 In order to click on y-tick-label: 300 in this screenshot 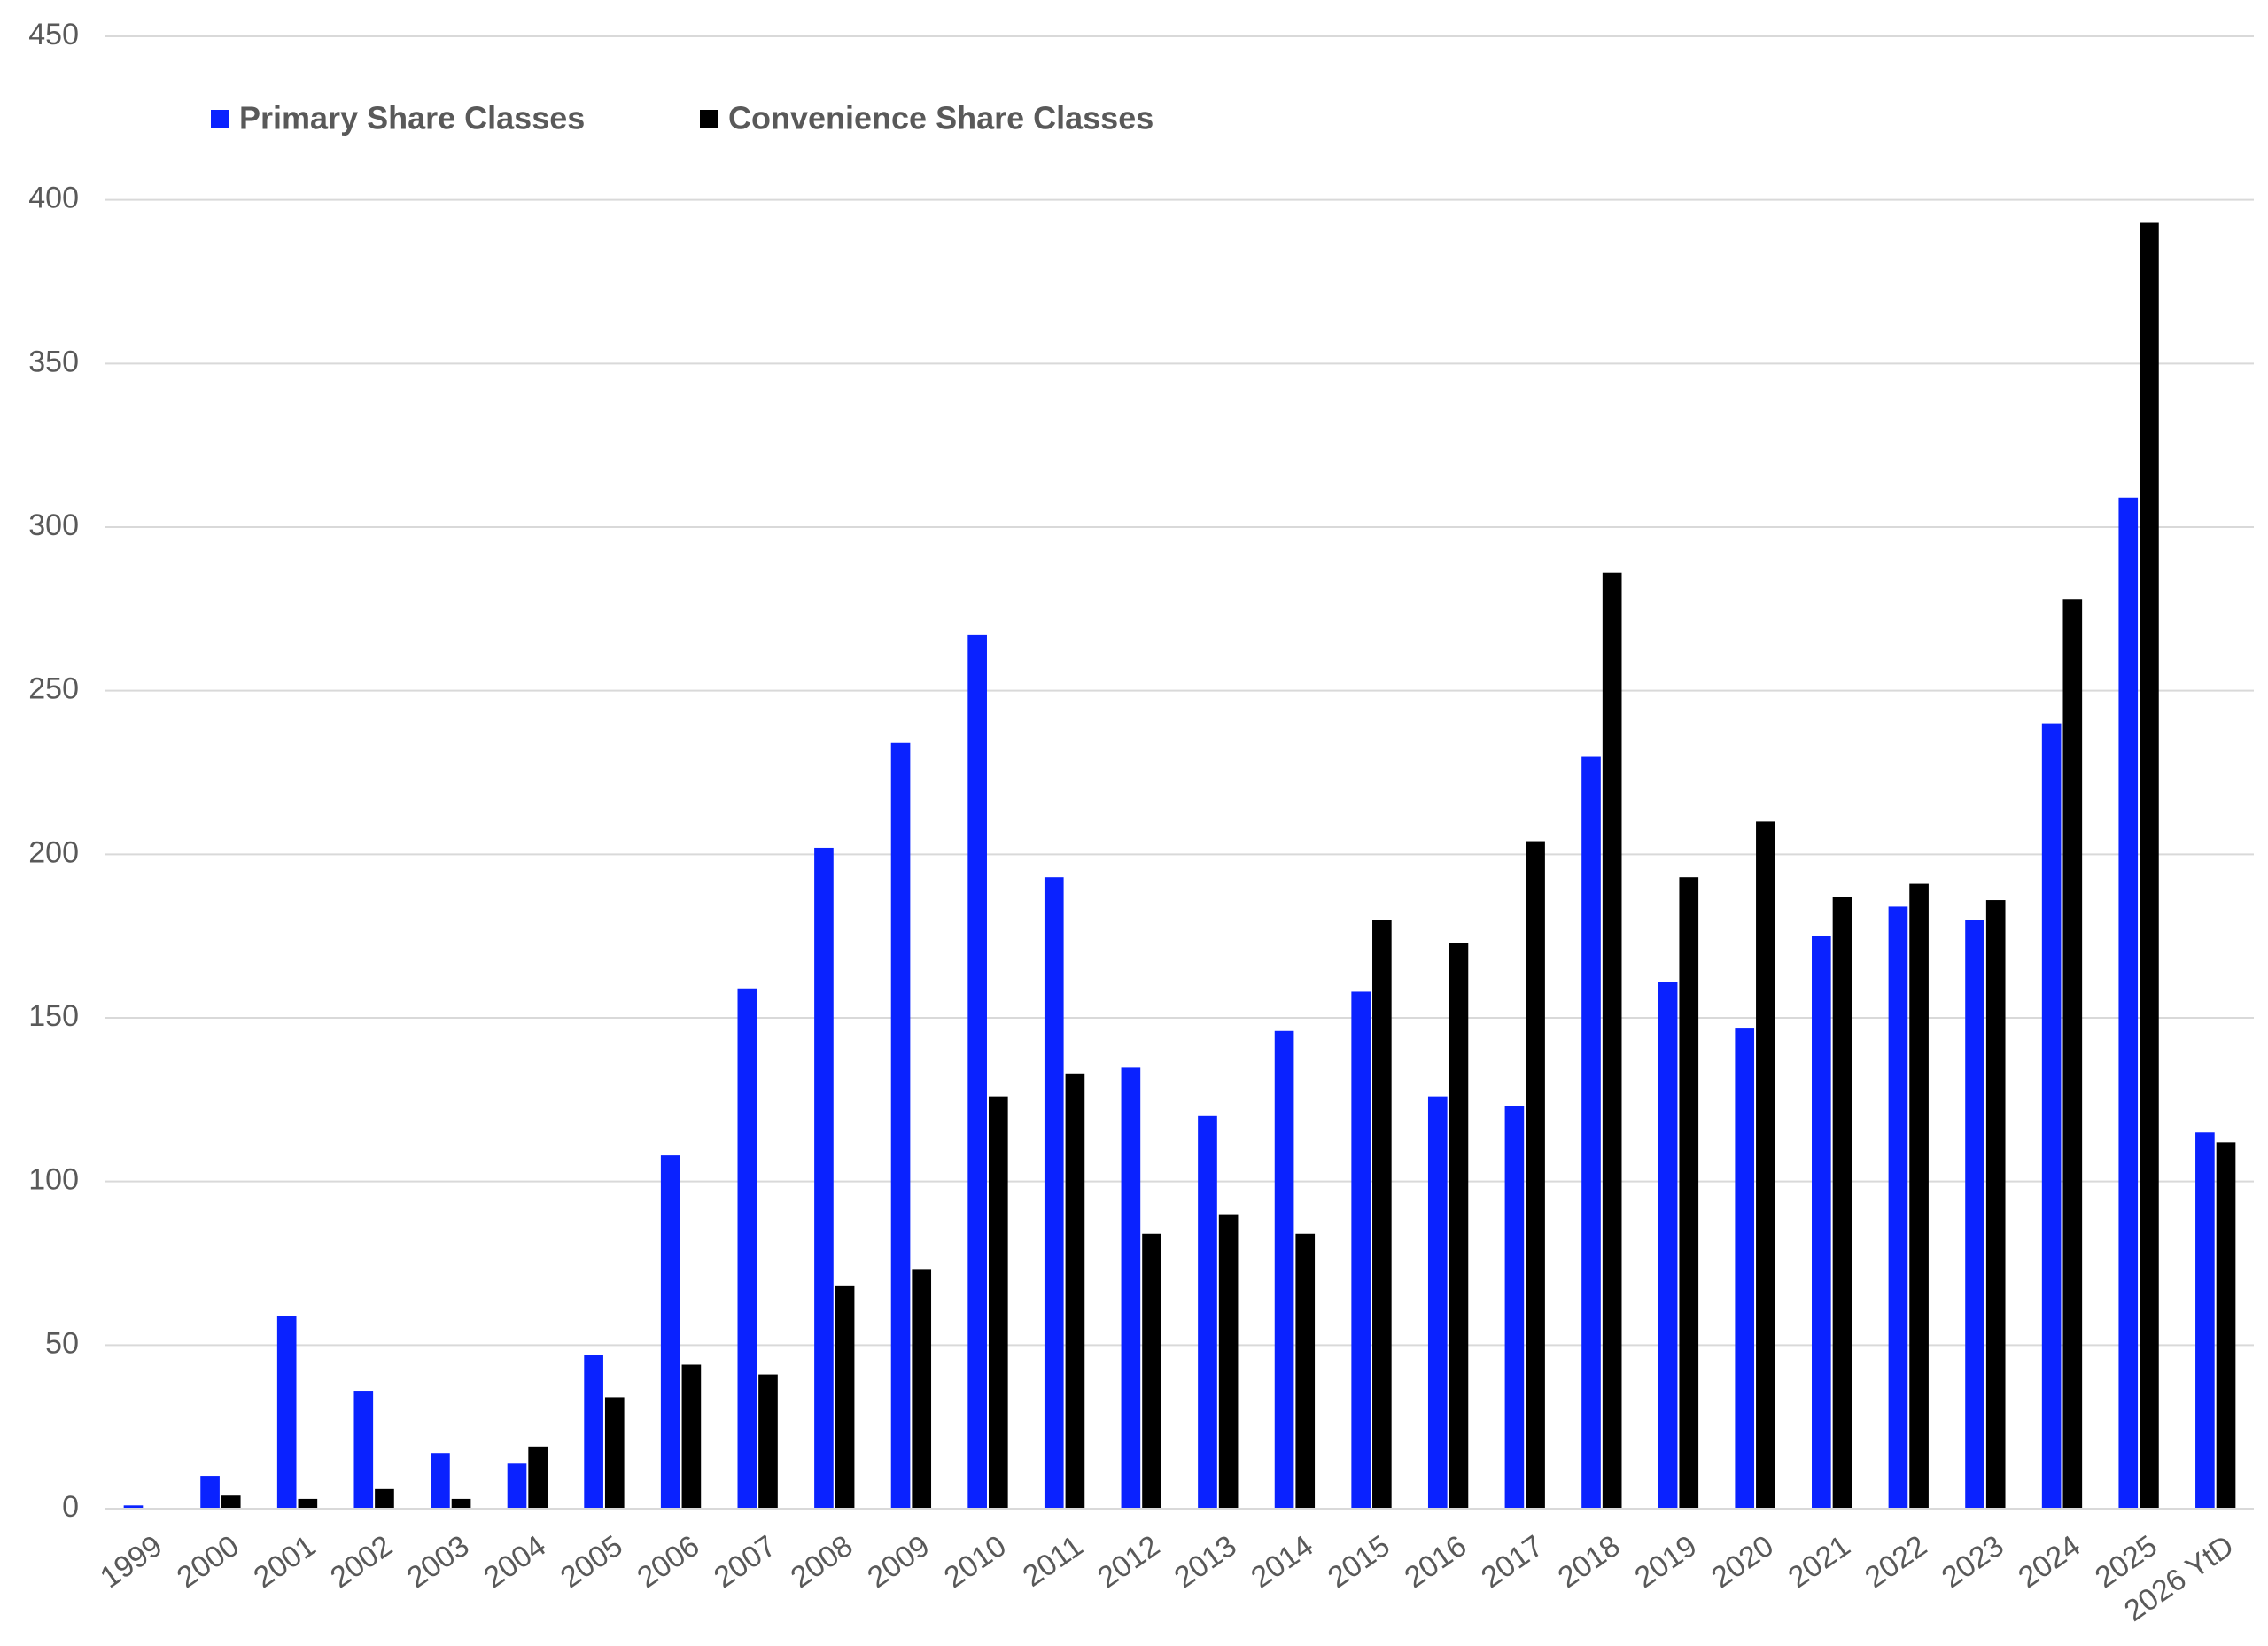, I will do `click(53, 525)`.